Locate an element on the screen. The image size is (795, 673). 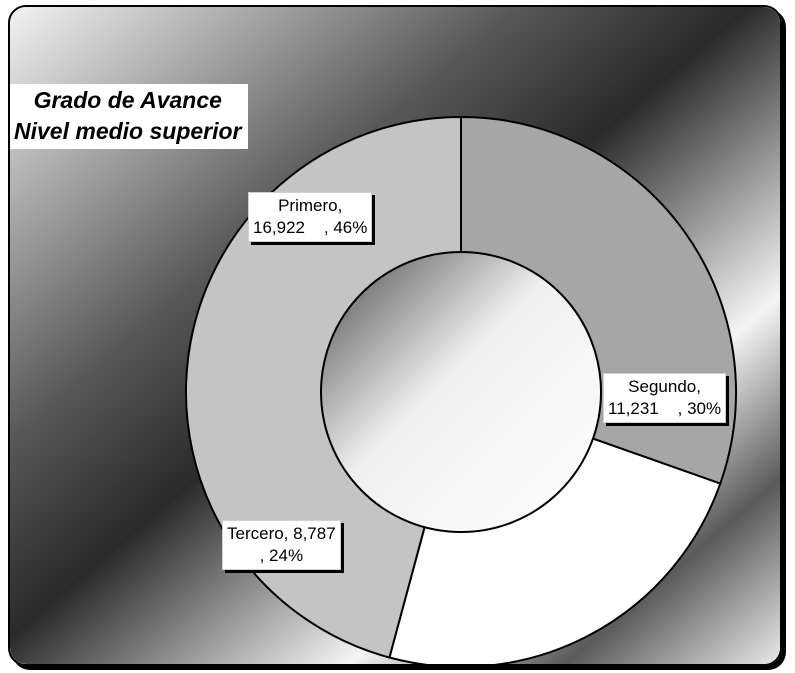
chart-title-line-1: Grado de Avance is located at coordinates (127, 100).